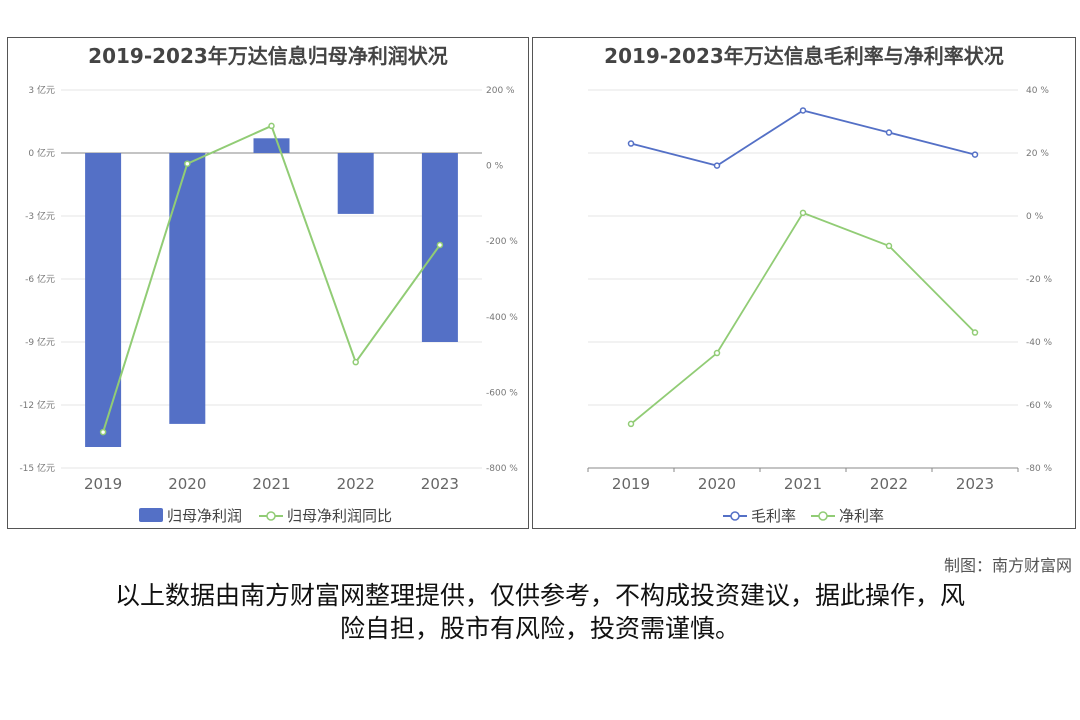 This screenshot has height=720, width=1080. Describe the element at coordinates (539, 595) in the screenshot. I see `disclaimer-line: 以上数据由南方财富网整理提供，仅供参考，不构成投资建议，据此操作，风` at that location.